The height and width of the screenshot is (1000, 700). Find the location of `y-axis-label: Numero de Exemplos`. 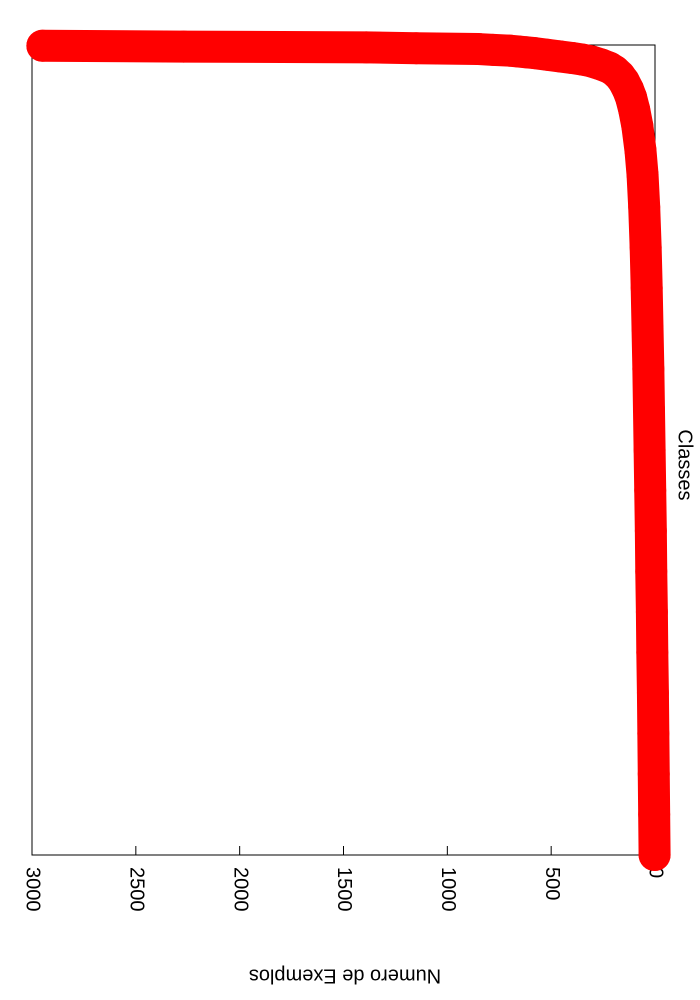

y-axis-label: Numero de Exemplos is located at coordinates (345, 976).